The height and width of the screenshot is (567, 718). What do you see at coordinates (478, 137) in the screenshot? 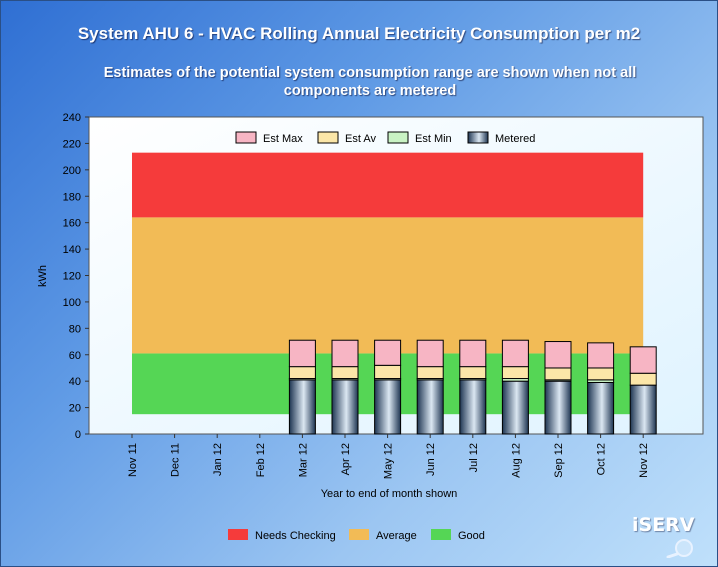
I see `legend-swatch-metered` at bounding box center [478, 137].